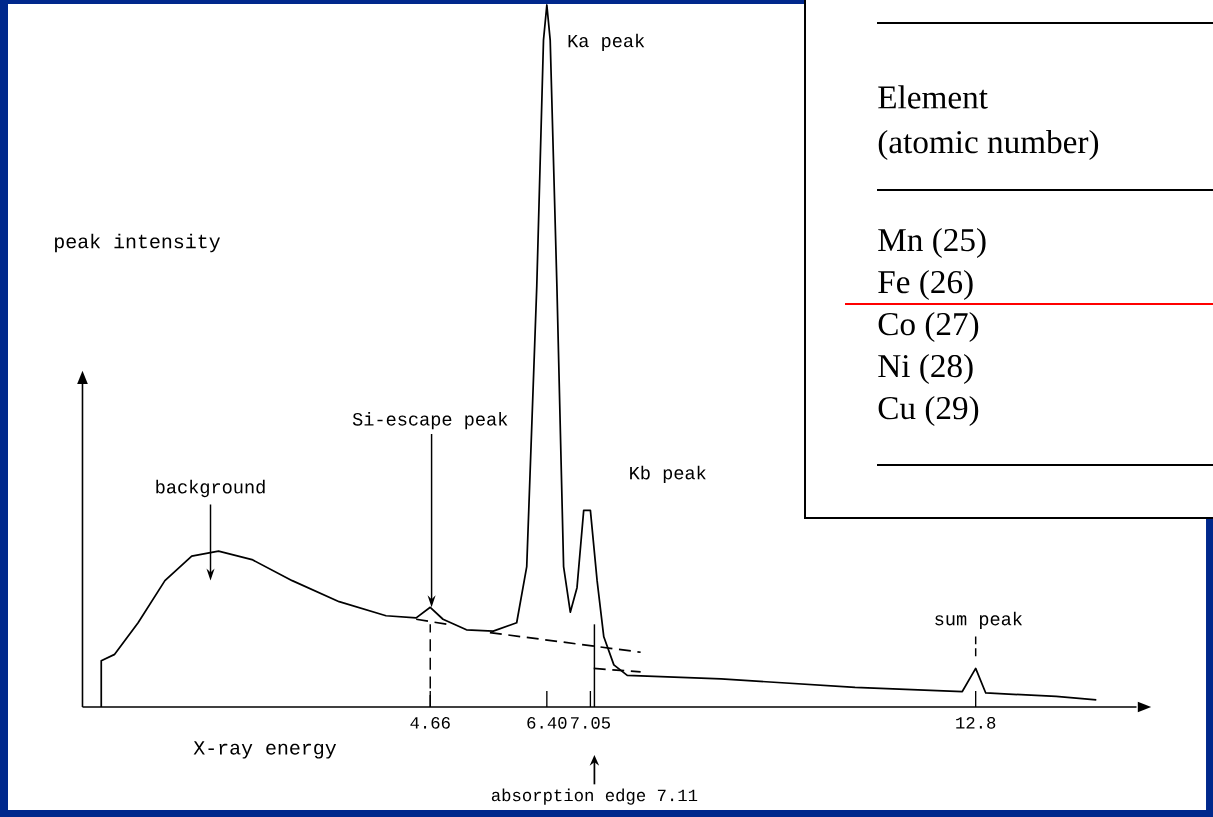  Describe the element at coordinates (925, 285) in the screenshot. I see `annotation: Fe (26)` at that location.